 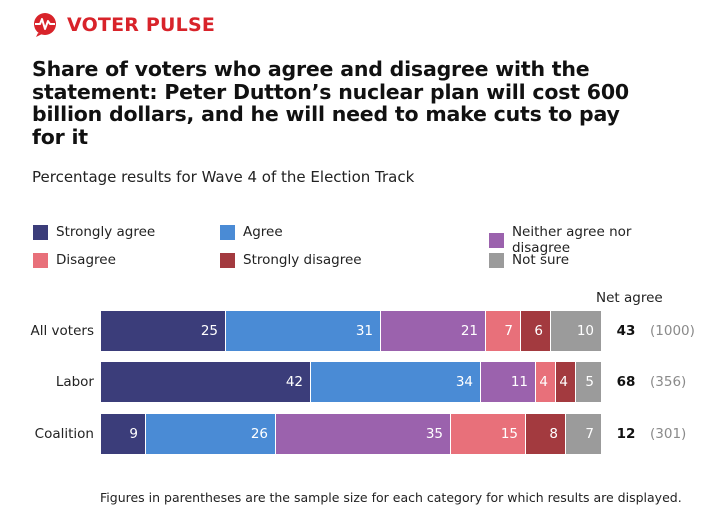 I want to click on legend-label: Strongly agree, so click(x=106, y=232).